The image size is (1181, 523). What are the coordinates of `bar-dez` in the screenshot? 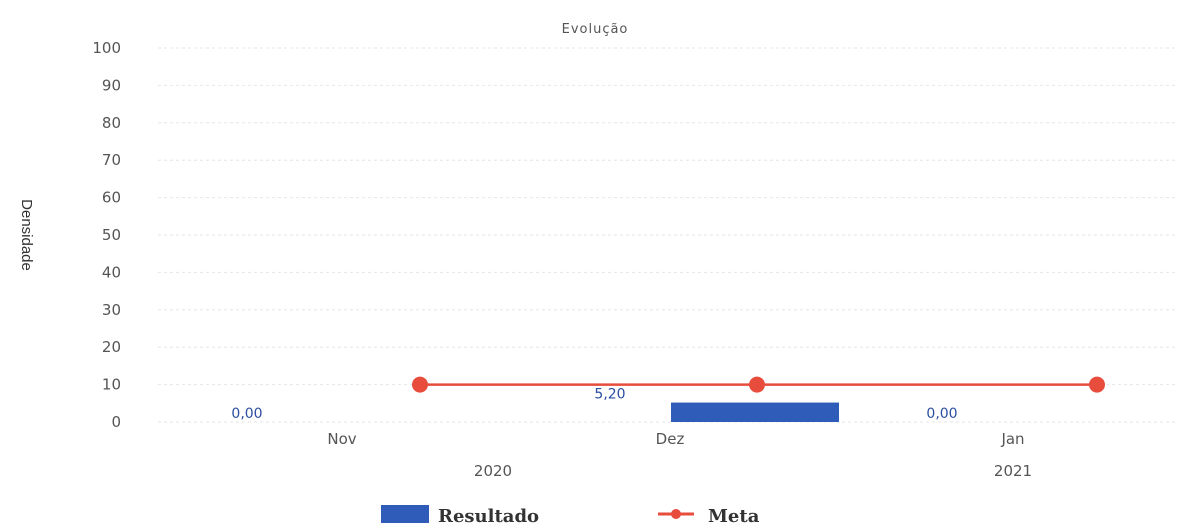 It's located at (755, 412).